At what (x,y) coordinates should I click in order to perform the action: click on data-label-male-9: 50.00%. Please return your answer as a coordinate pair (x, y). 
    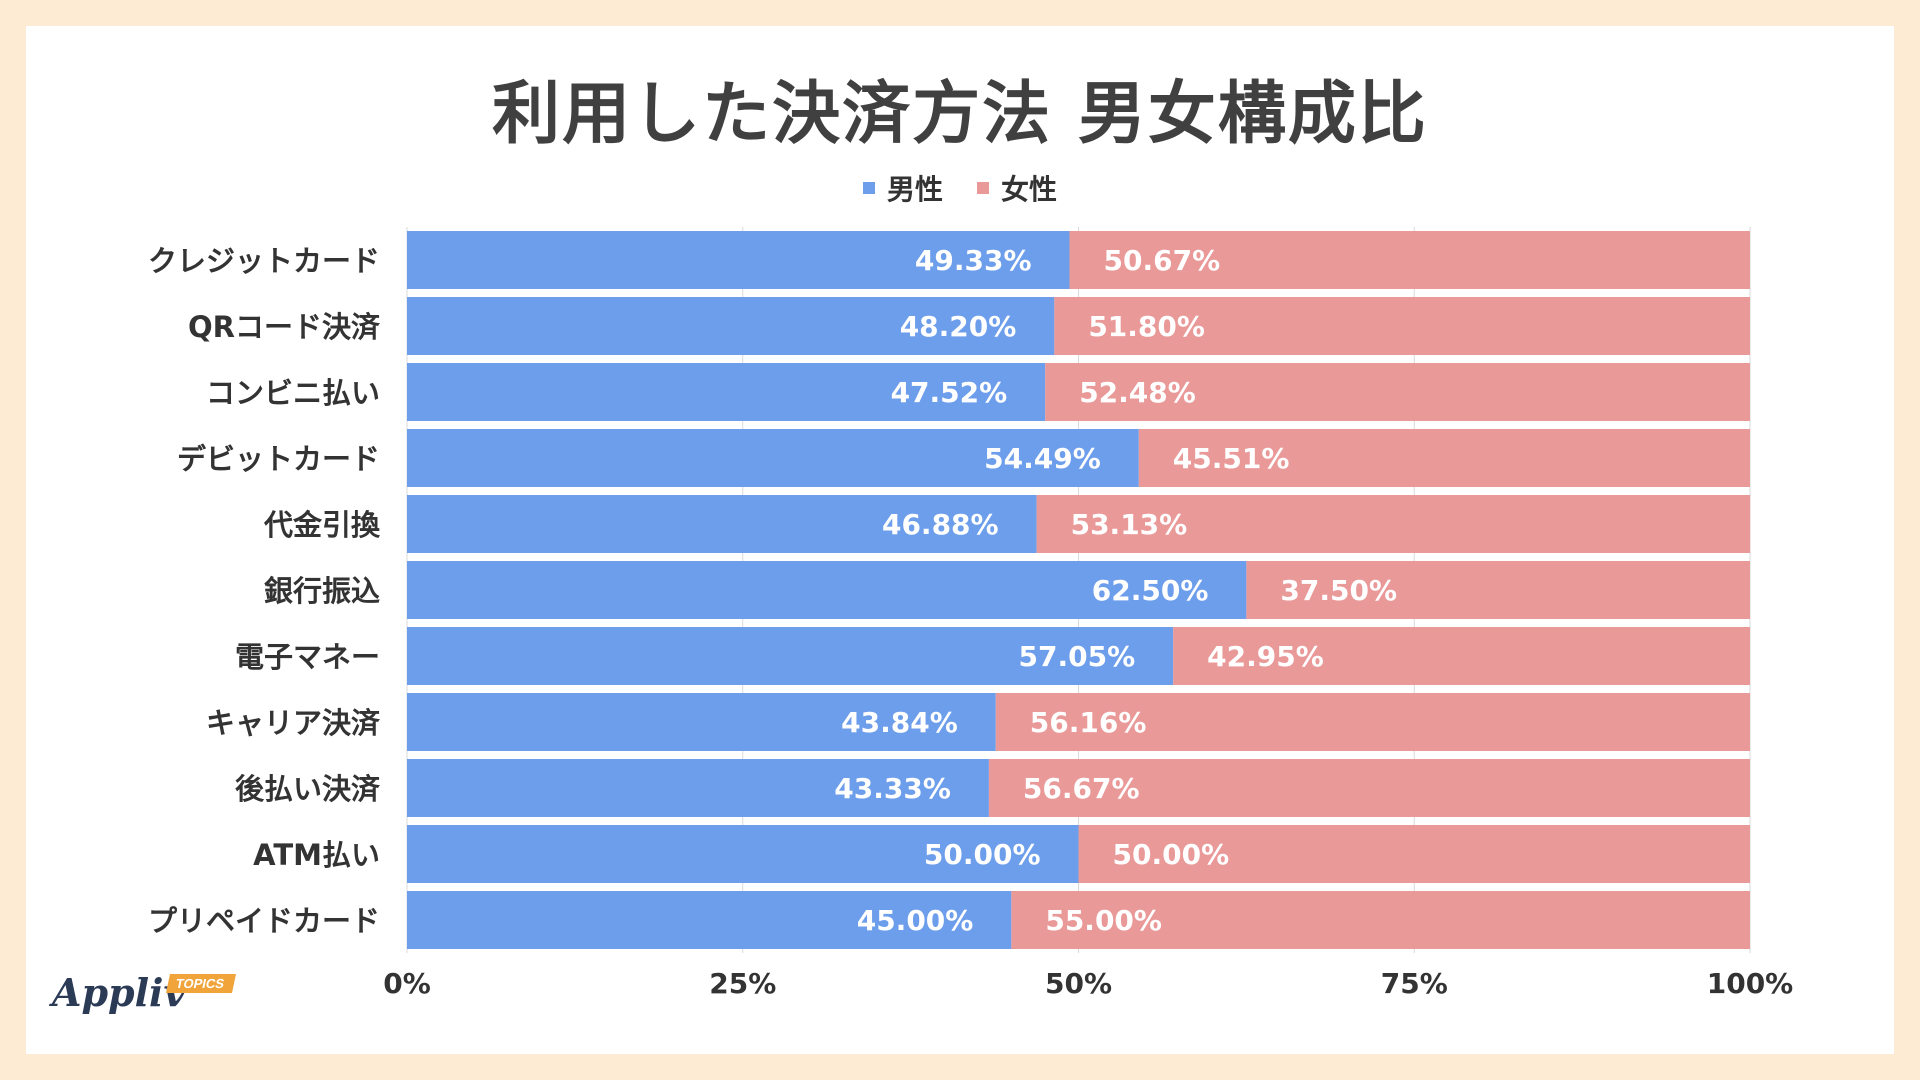
    Looking at the image, I should click on (982, 854).